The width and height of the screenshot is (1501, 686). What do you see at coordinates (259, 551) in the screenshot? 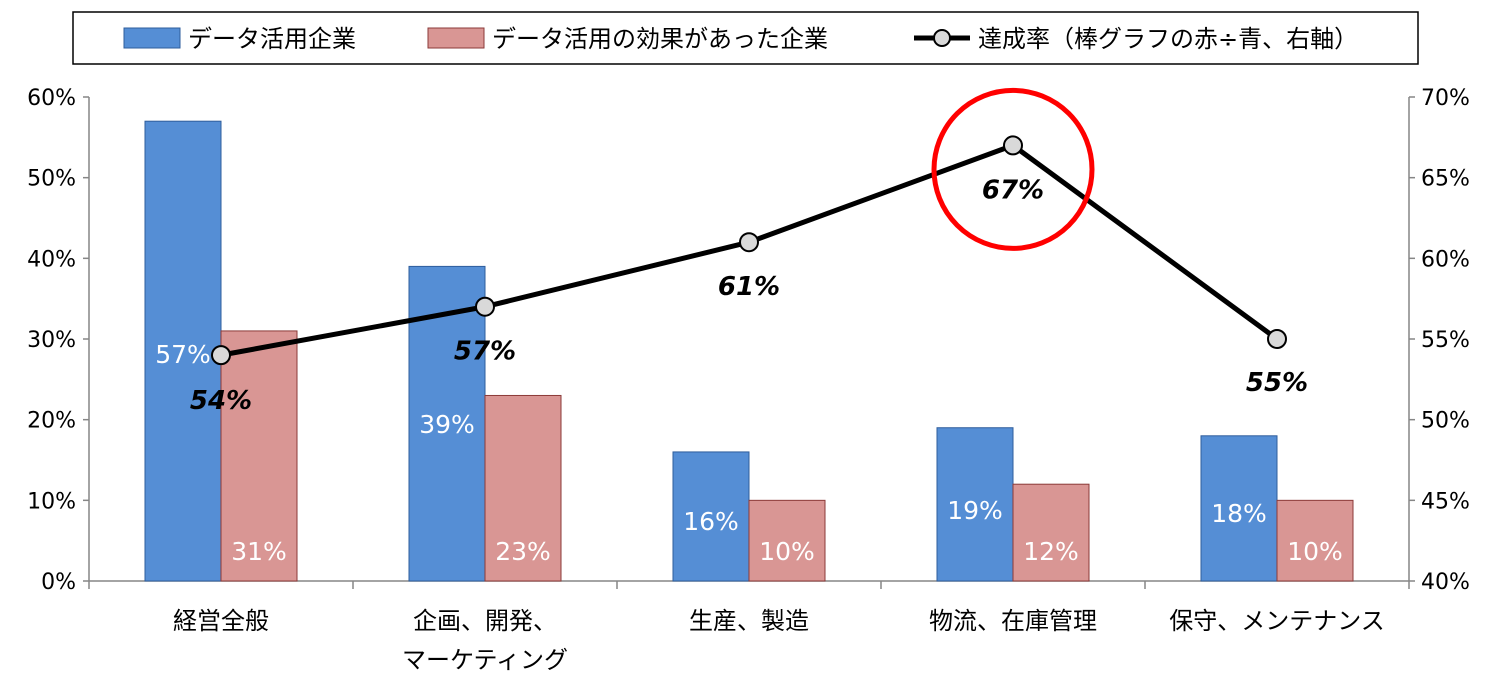
I see `bar-label-series-1: 31%` at bounding box center [259, 551].